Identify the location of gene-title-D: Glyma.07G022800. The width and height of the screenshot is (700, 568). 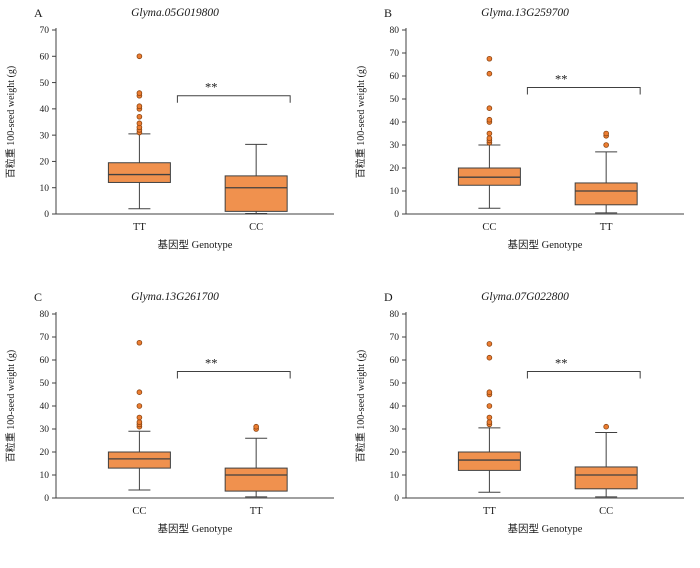
(525, 297).